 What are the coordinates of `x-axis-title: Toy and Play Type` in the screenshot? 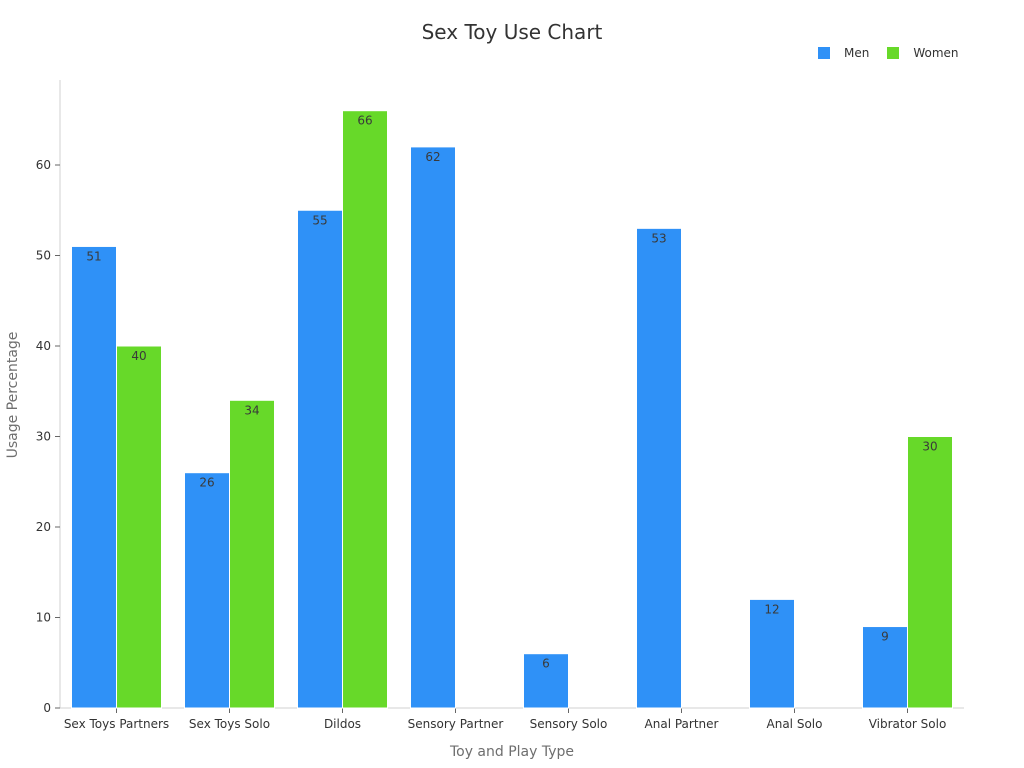 It's located at (511, 752).